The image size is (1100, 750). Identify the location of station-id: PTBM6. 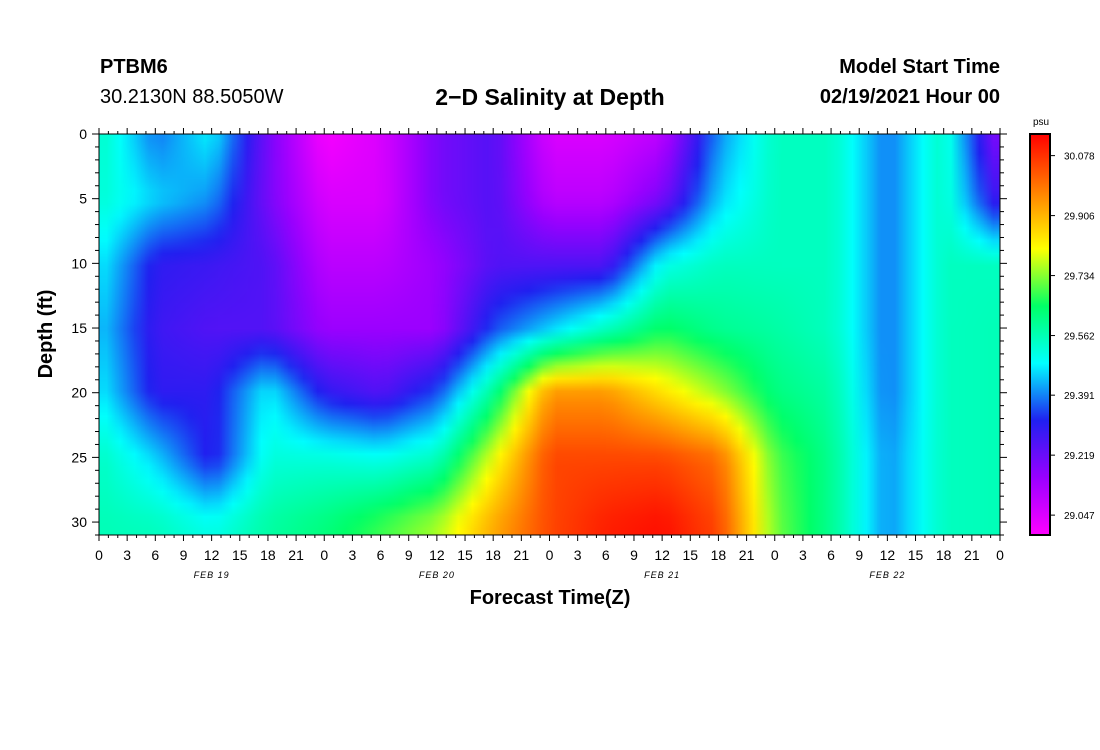
(134, 67).